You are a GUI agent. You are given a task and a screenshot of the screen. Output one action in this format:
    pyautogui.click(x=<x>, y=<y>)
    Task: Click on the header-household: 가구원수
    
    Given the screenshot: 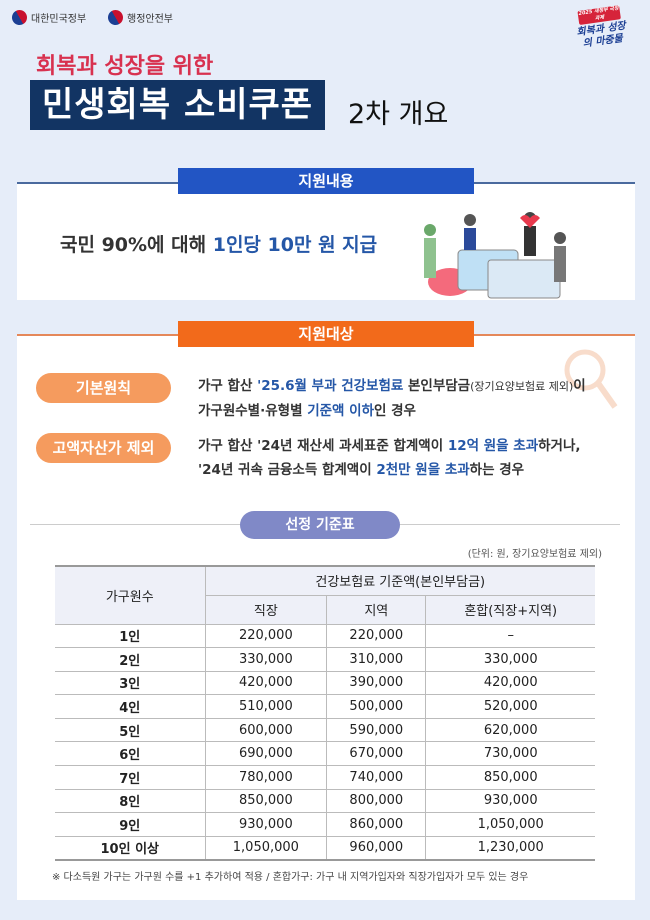 What is the action you would take?
    pyautogui.click(x=130, y=595)
    